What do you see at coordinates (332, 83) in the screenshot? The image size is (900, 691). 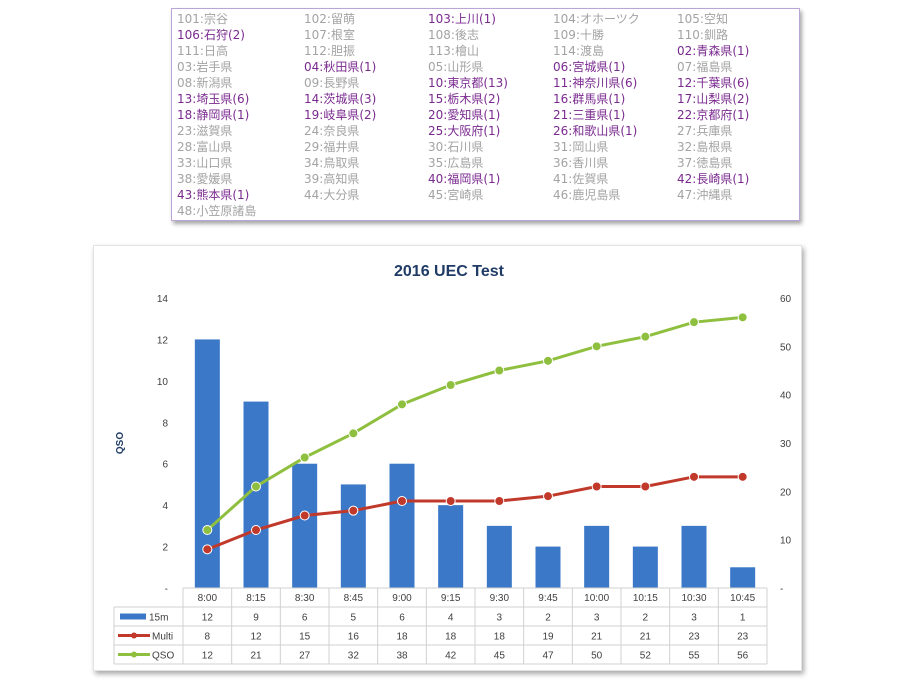 I see `multiplier-cell: 09:長野県` at bounding box center [332, 83].